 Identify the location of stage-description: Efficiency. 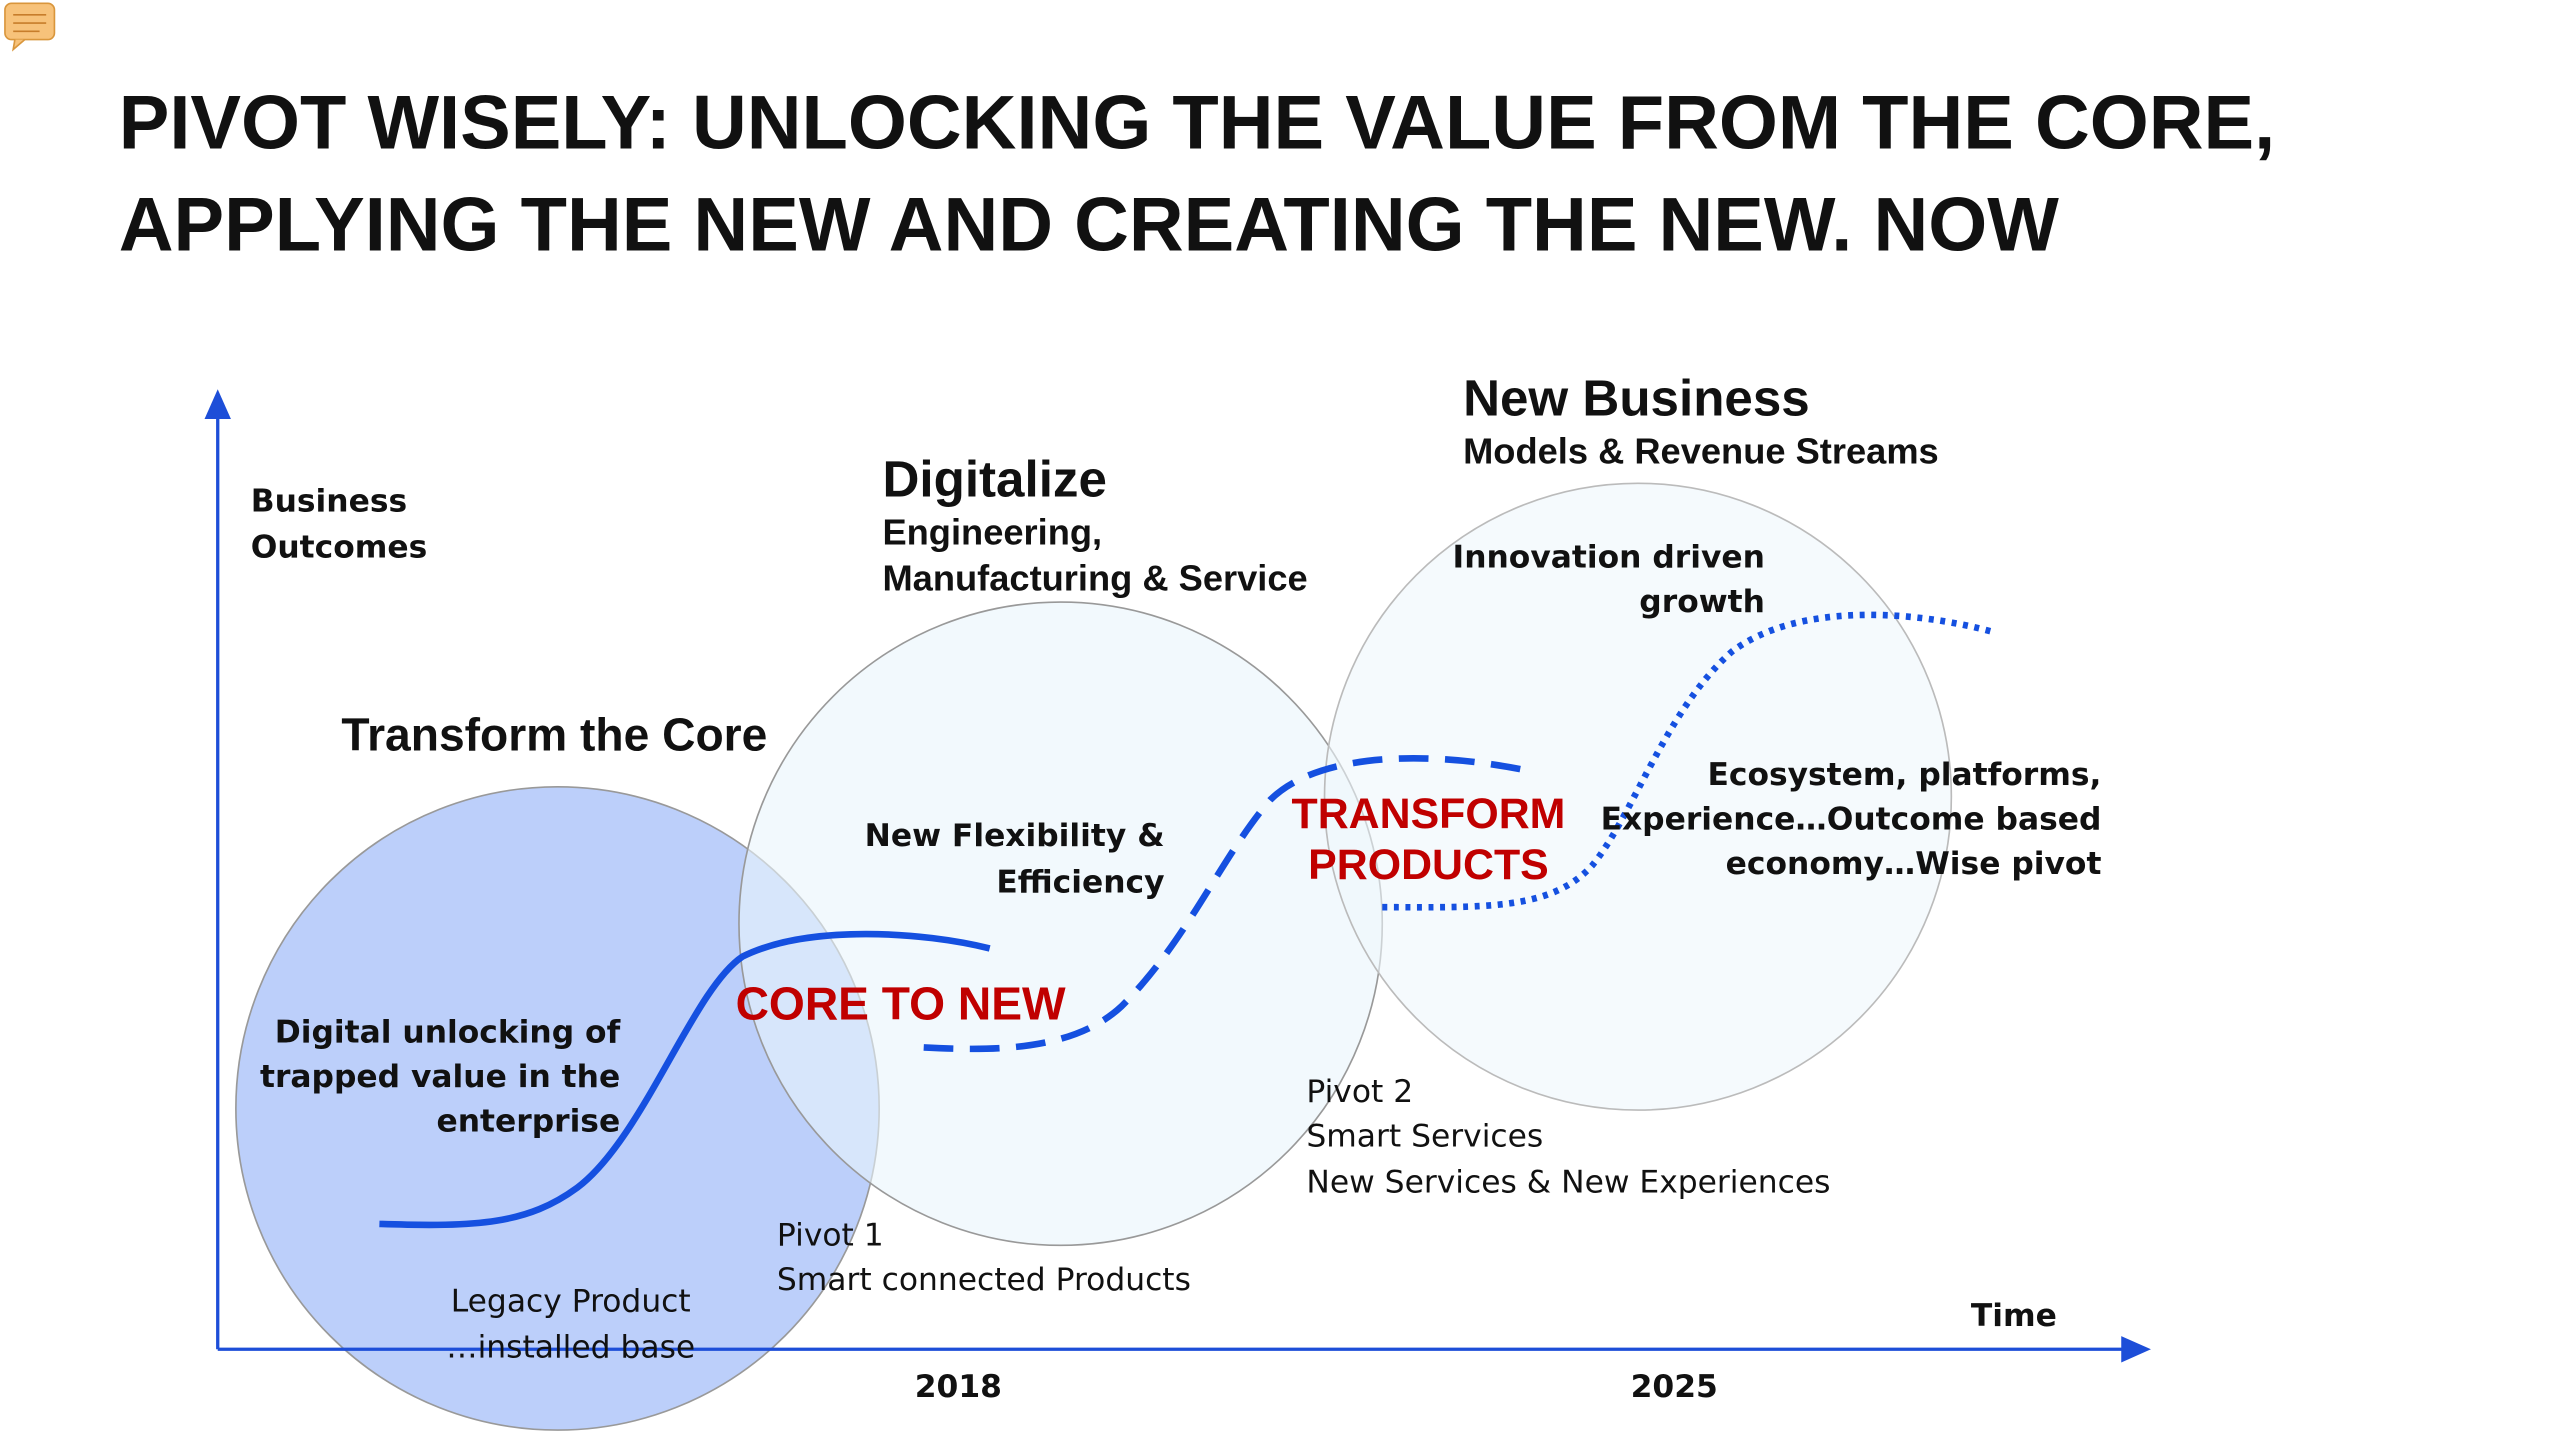
(1080, 882).